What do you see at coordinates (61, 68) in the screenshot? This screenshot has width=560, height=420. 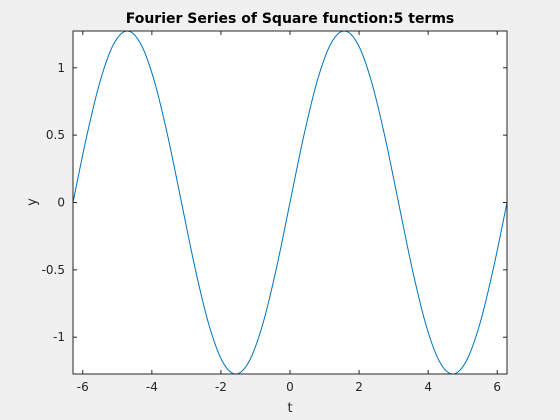 I see `y-tick-label: 1` at bounding box center [61, 68].